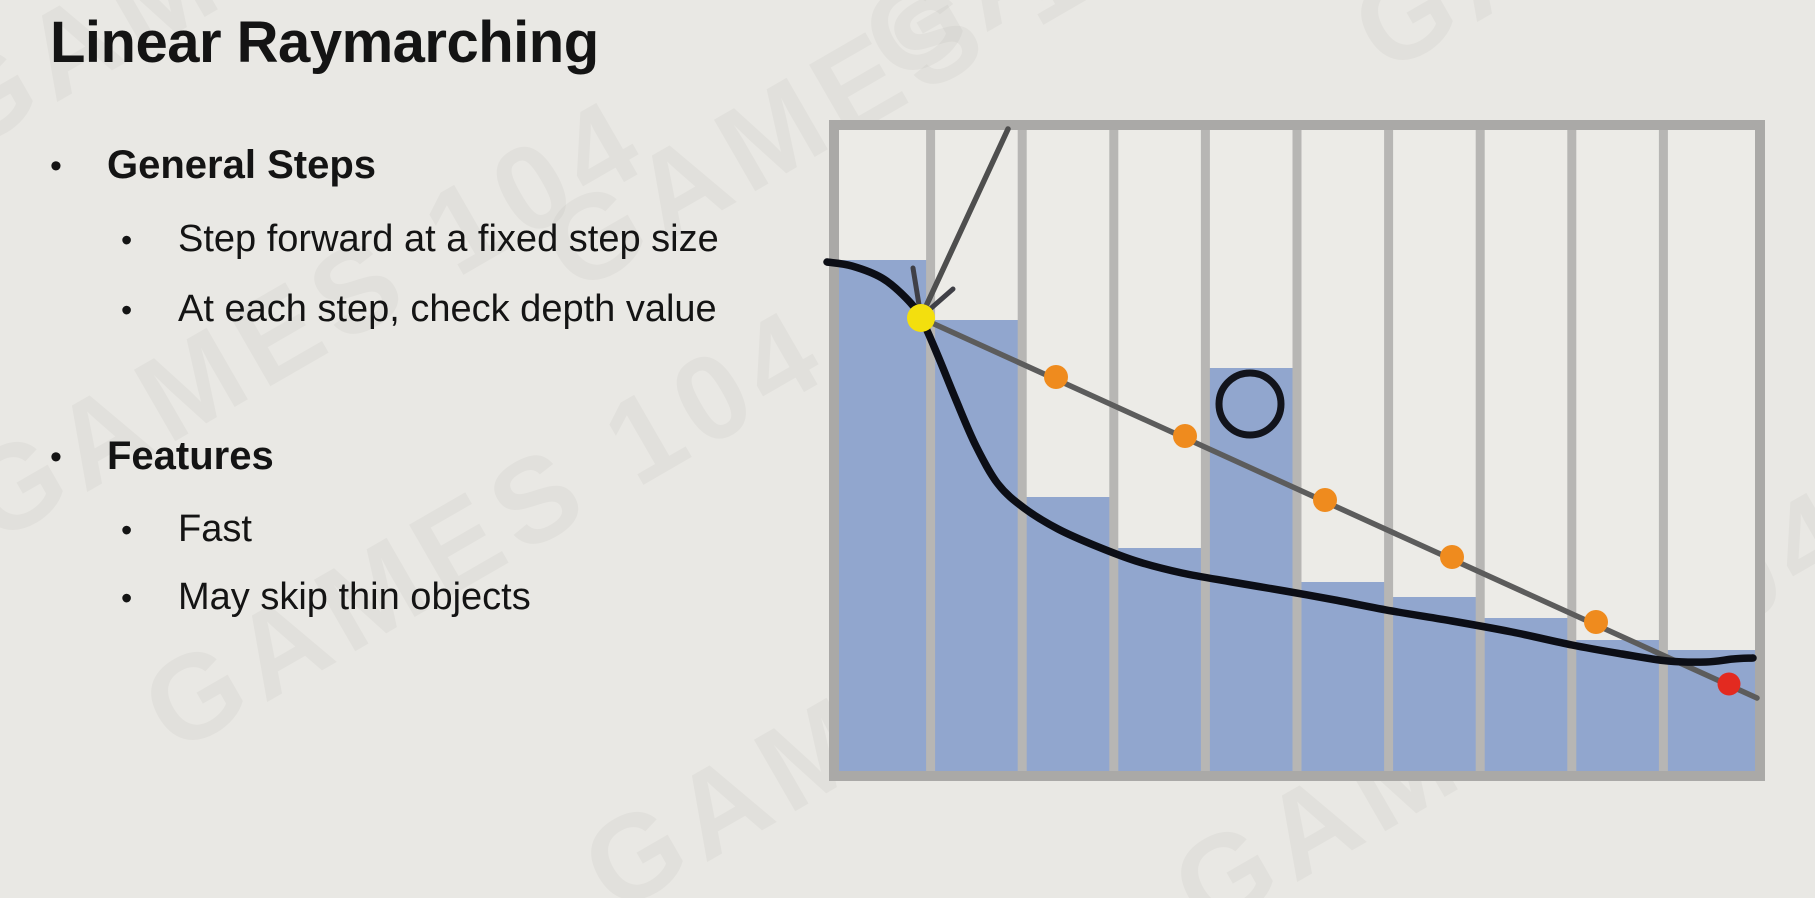 This screenshot has height=898, width=1815. Describe the element at coordinates (964, 223) in the screenshot. I see `view-ray` at that location.